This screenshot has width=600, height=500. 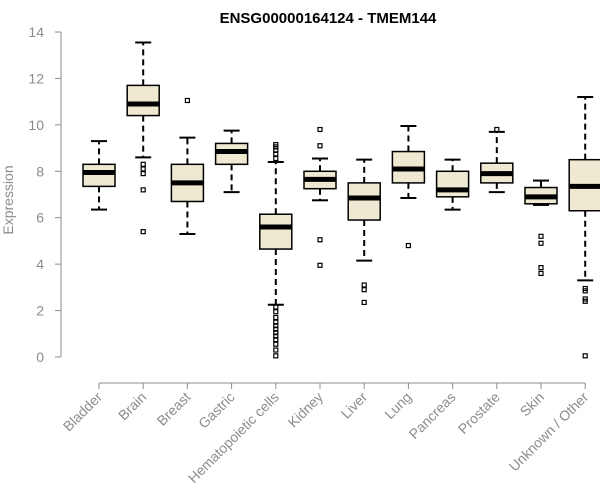 I want to click on box-bladder, so click(x=99, y=175).